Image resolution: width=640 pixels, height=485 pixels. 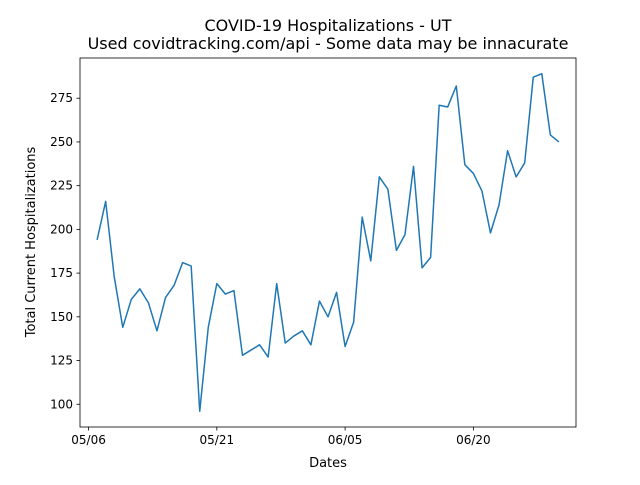 What do you see at coordinates (88, 440) in the screenshot?
I see `x-tick-label: 05/06` at bounding box center [88, 440].